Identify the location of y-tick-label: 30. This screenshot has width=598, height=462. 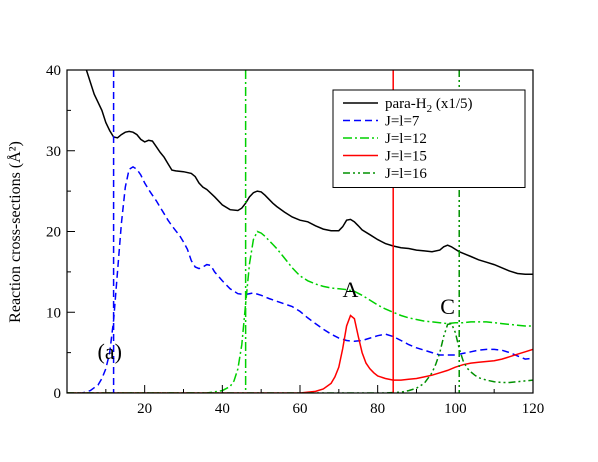
(53, 152).